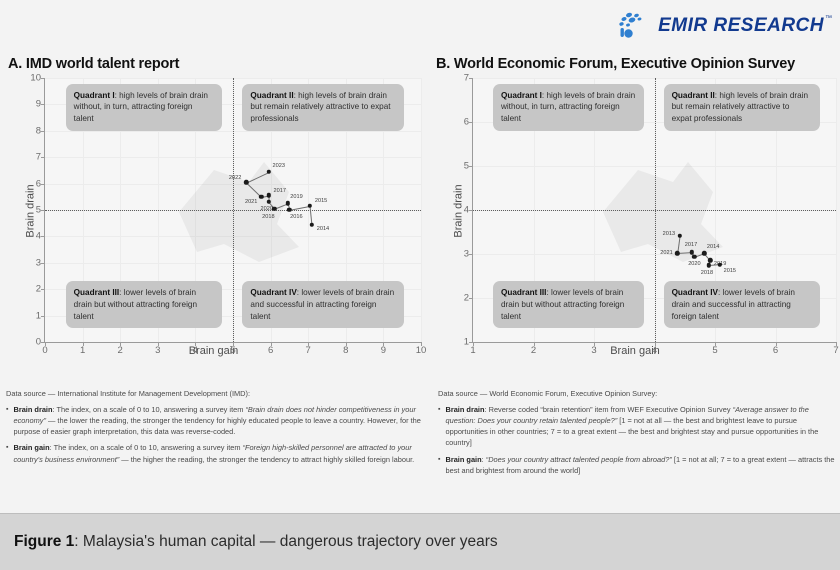 Image resolution: width=840 pixels, height=570 pixels. I want to click on dotted-wave-logo-icon, so click(634, 26).